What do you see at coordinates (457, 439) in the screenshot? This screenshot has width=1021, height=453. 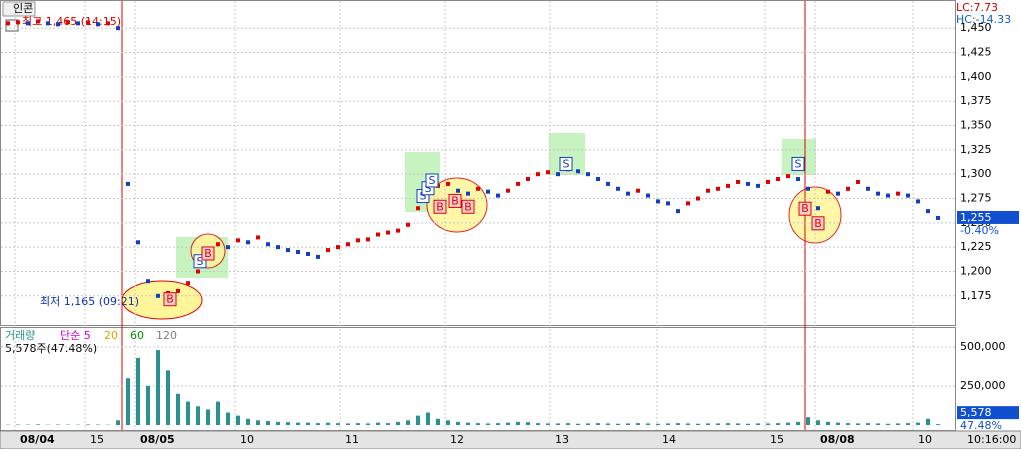 I see `x-tick-label: 12` at bounding box center [457, 439].